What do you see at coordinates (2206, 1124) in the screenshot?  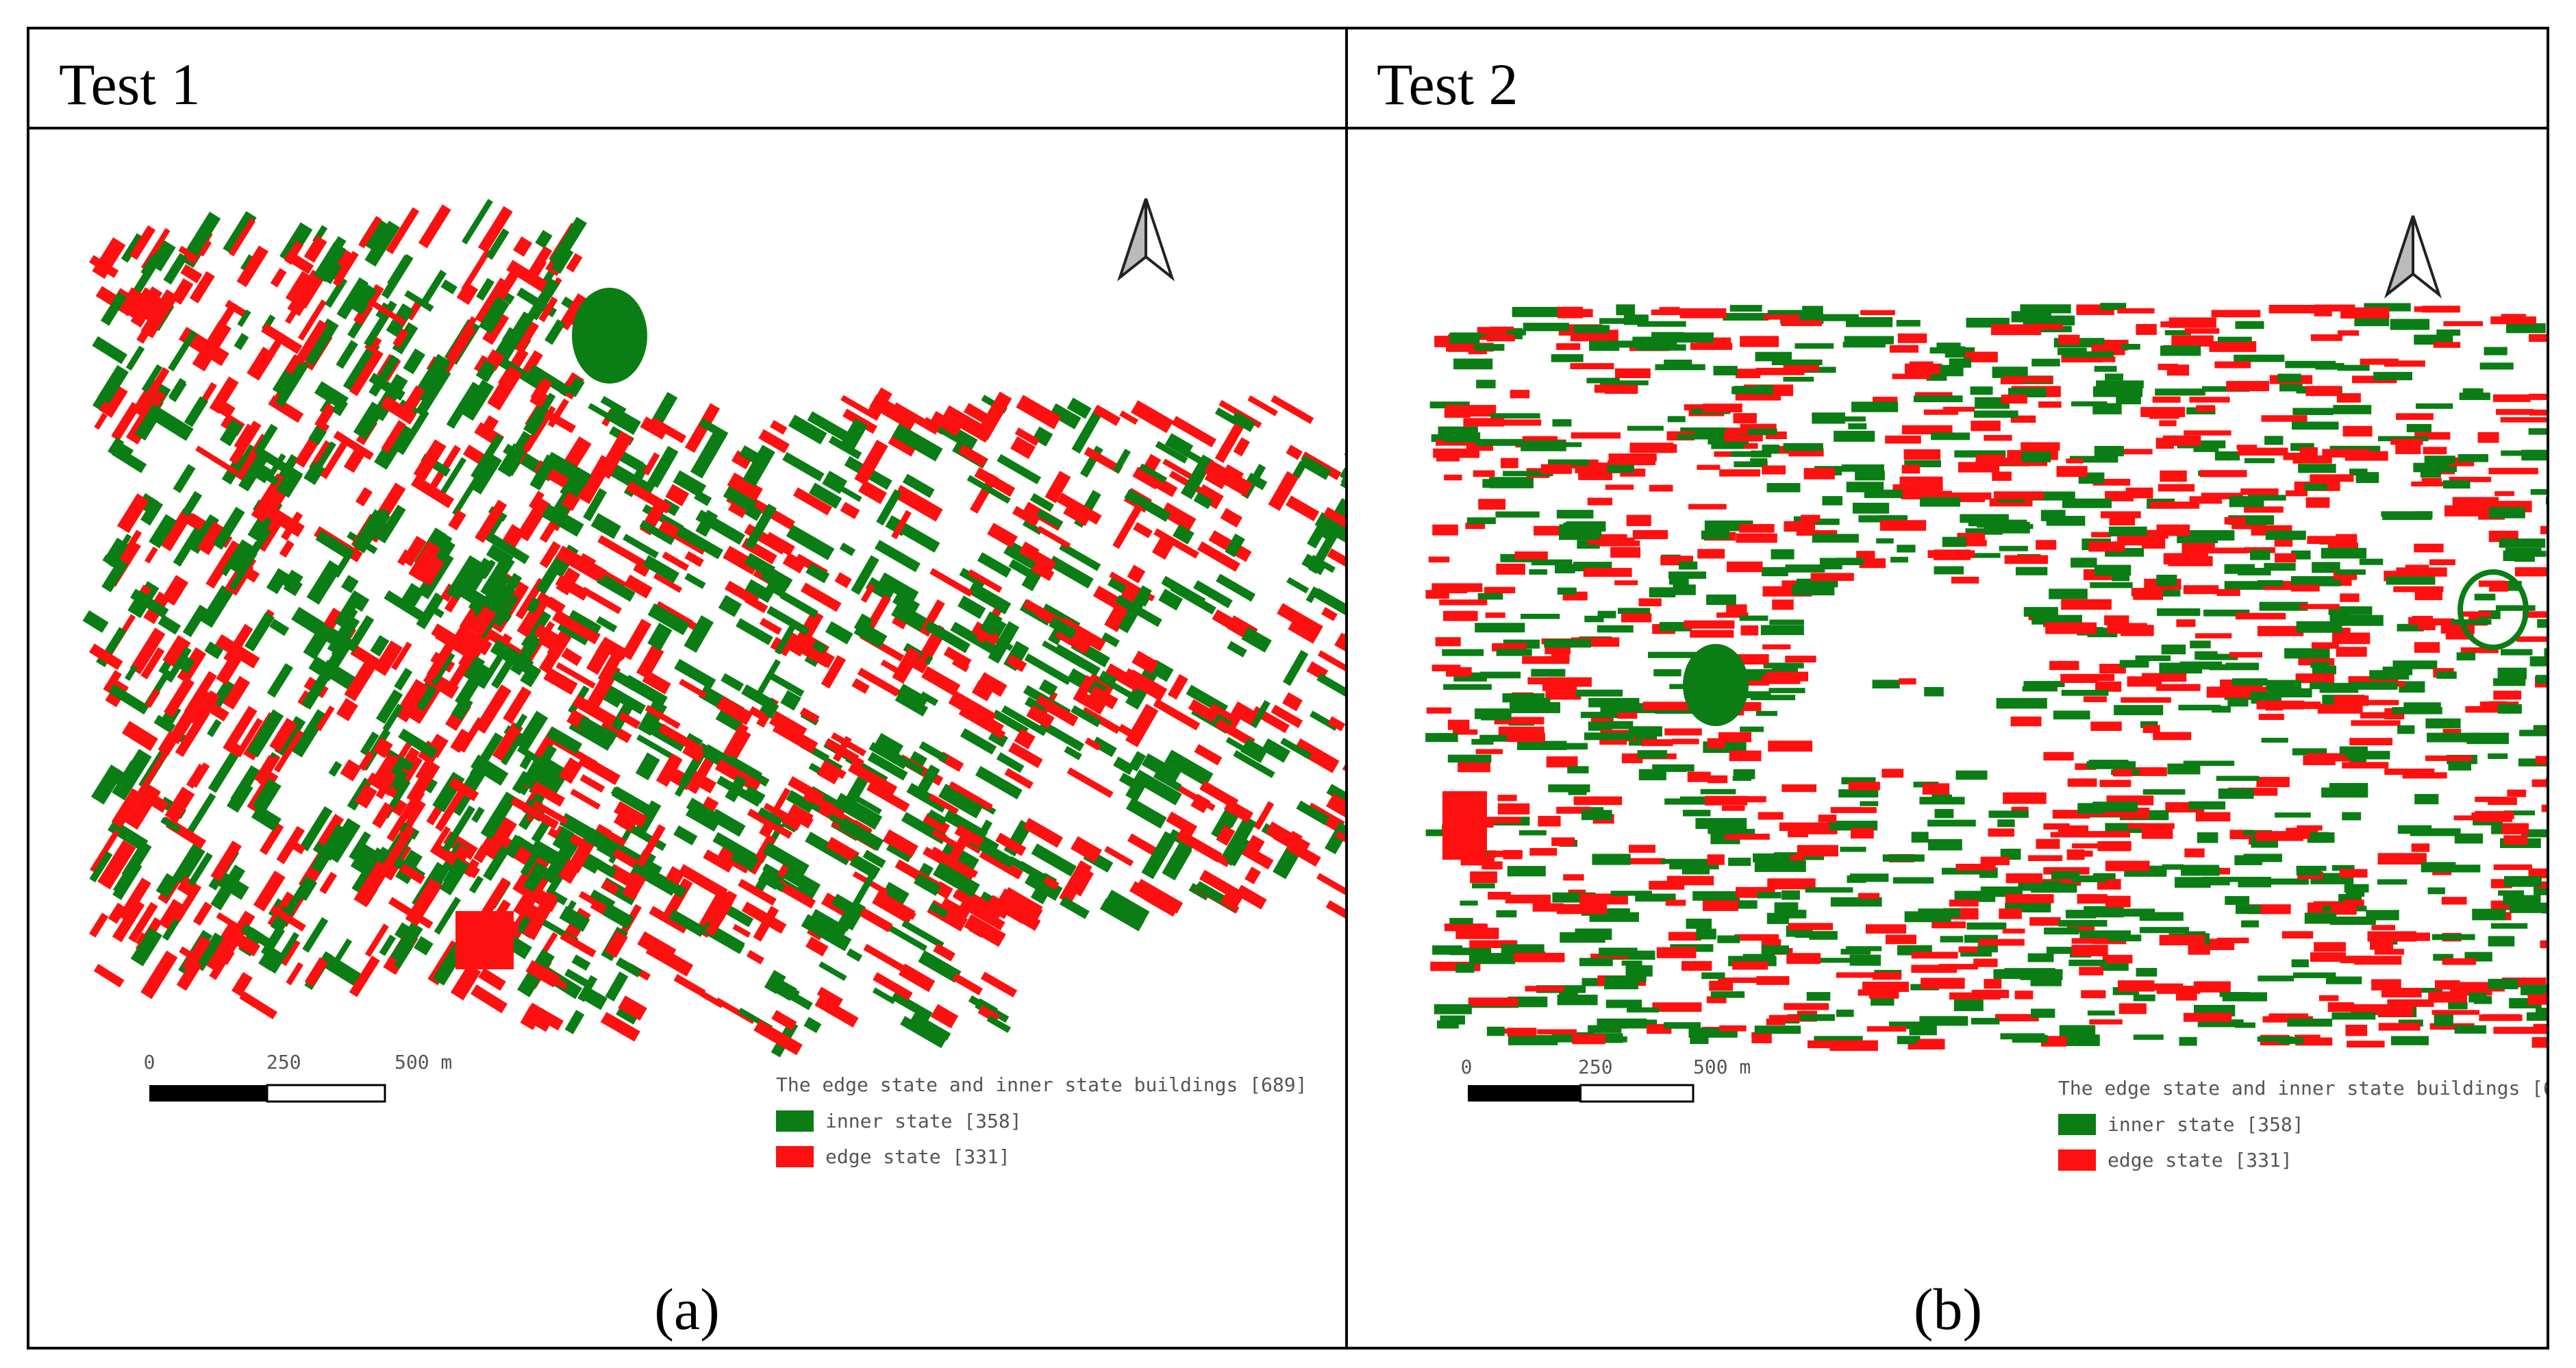 I see `legend-label: inner state [358]` at bounding box center [2206, 1124].